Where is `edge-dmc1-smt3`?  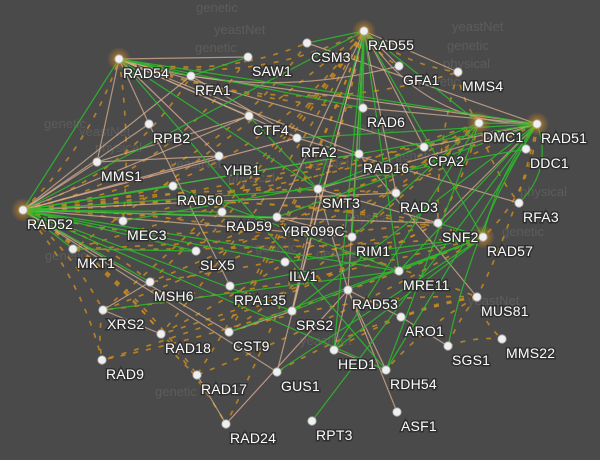 edge-dmc1-smt3 is located at coordinates (398, 156).